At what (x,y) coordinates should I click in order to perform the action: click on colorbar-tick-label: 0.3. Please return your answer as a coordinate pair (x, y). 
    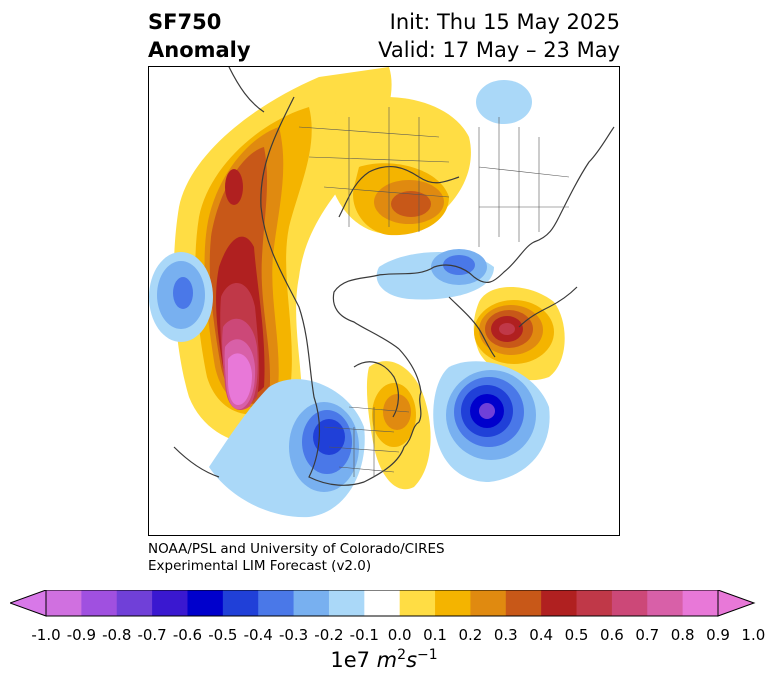
    Looking at the image, I should click on (505, 635).